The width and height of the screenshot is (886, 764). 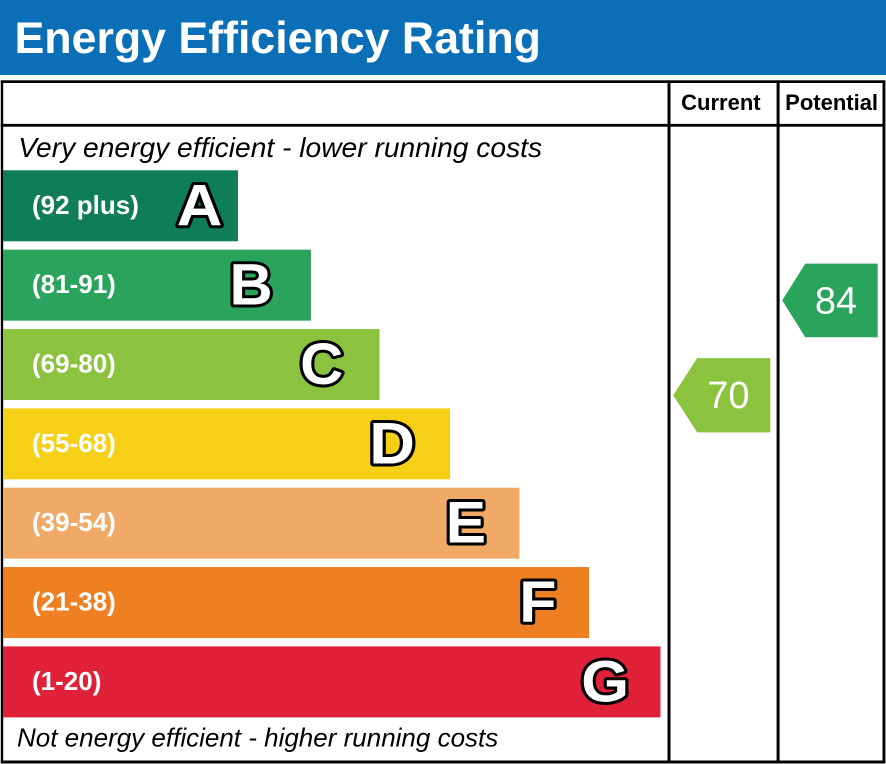 What do you see at coordinates (74, 443) in the screenshot?
I see `svg-text: (55-68)` at bounding box center [74, 443].